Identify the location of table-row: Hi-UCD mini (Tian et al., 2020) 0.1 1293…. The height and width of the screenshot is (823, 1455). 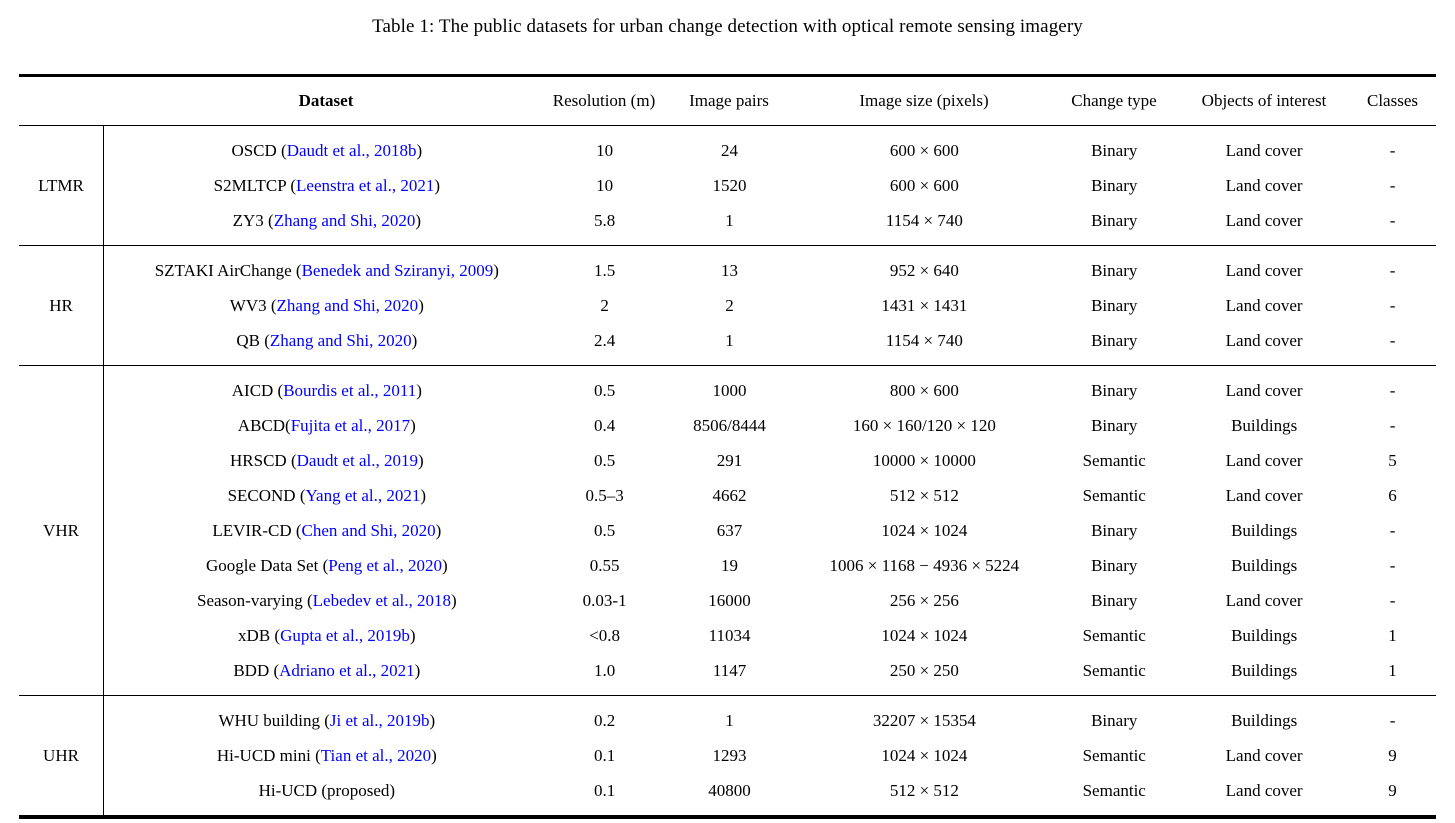
(770, 755).